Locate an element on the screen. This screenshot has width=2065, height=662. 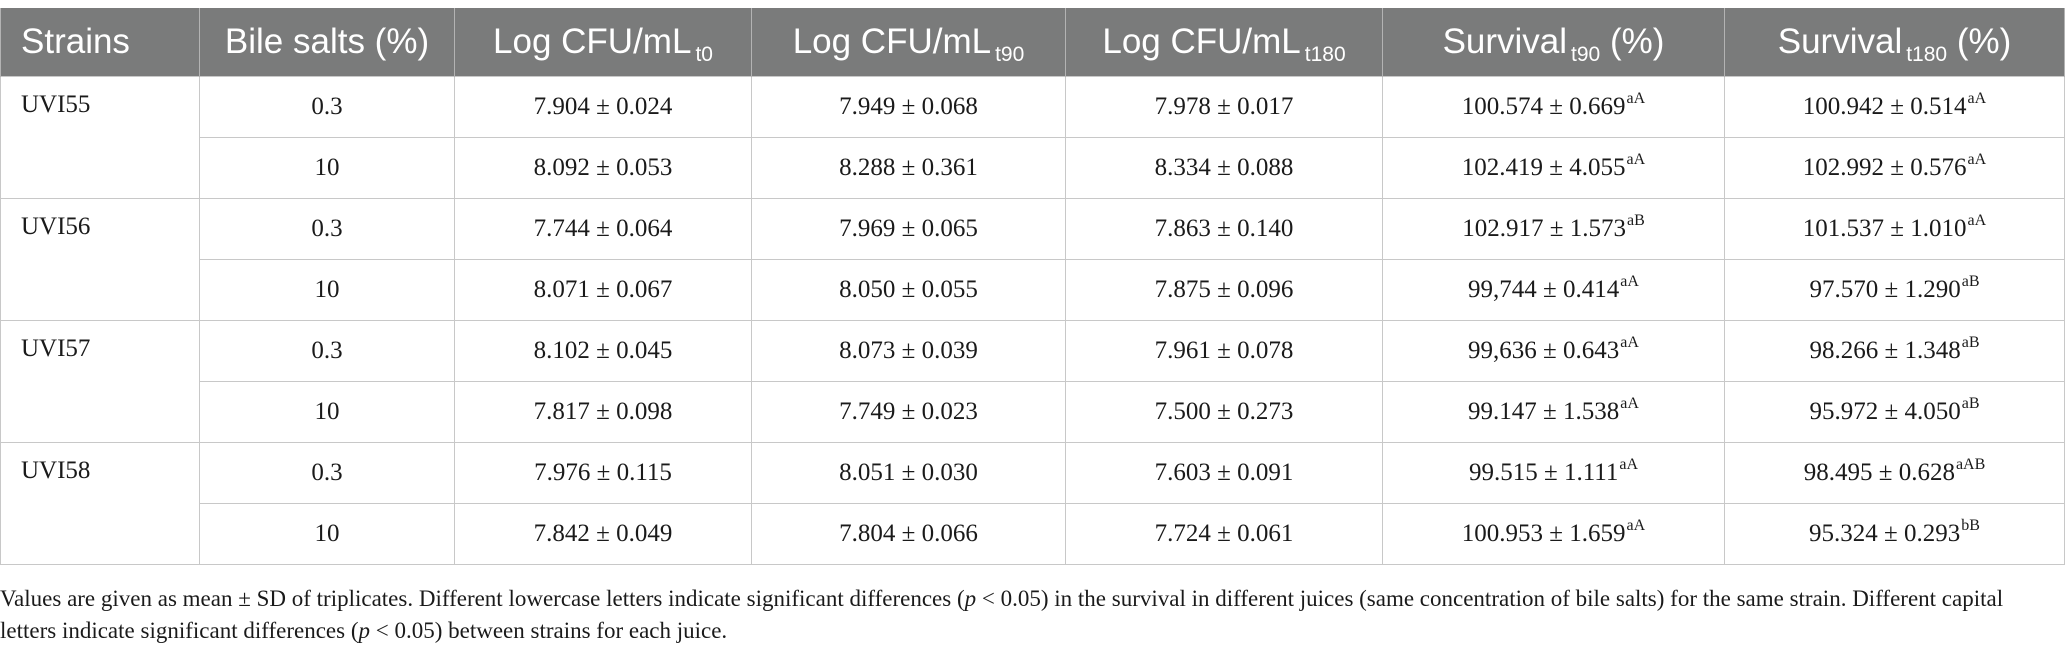
header-log-t180: Log CFU/mL t180 is located at coordinates (1224, 42).